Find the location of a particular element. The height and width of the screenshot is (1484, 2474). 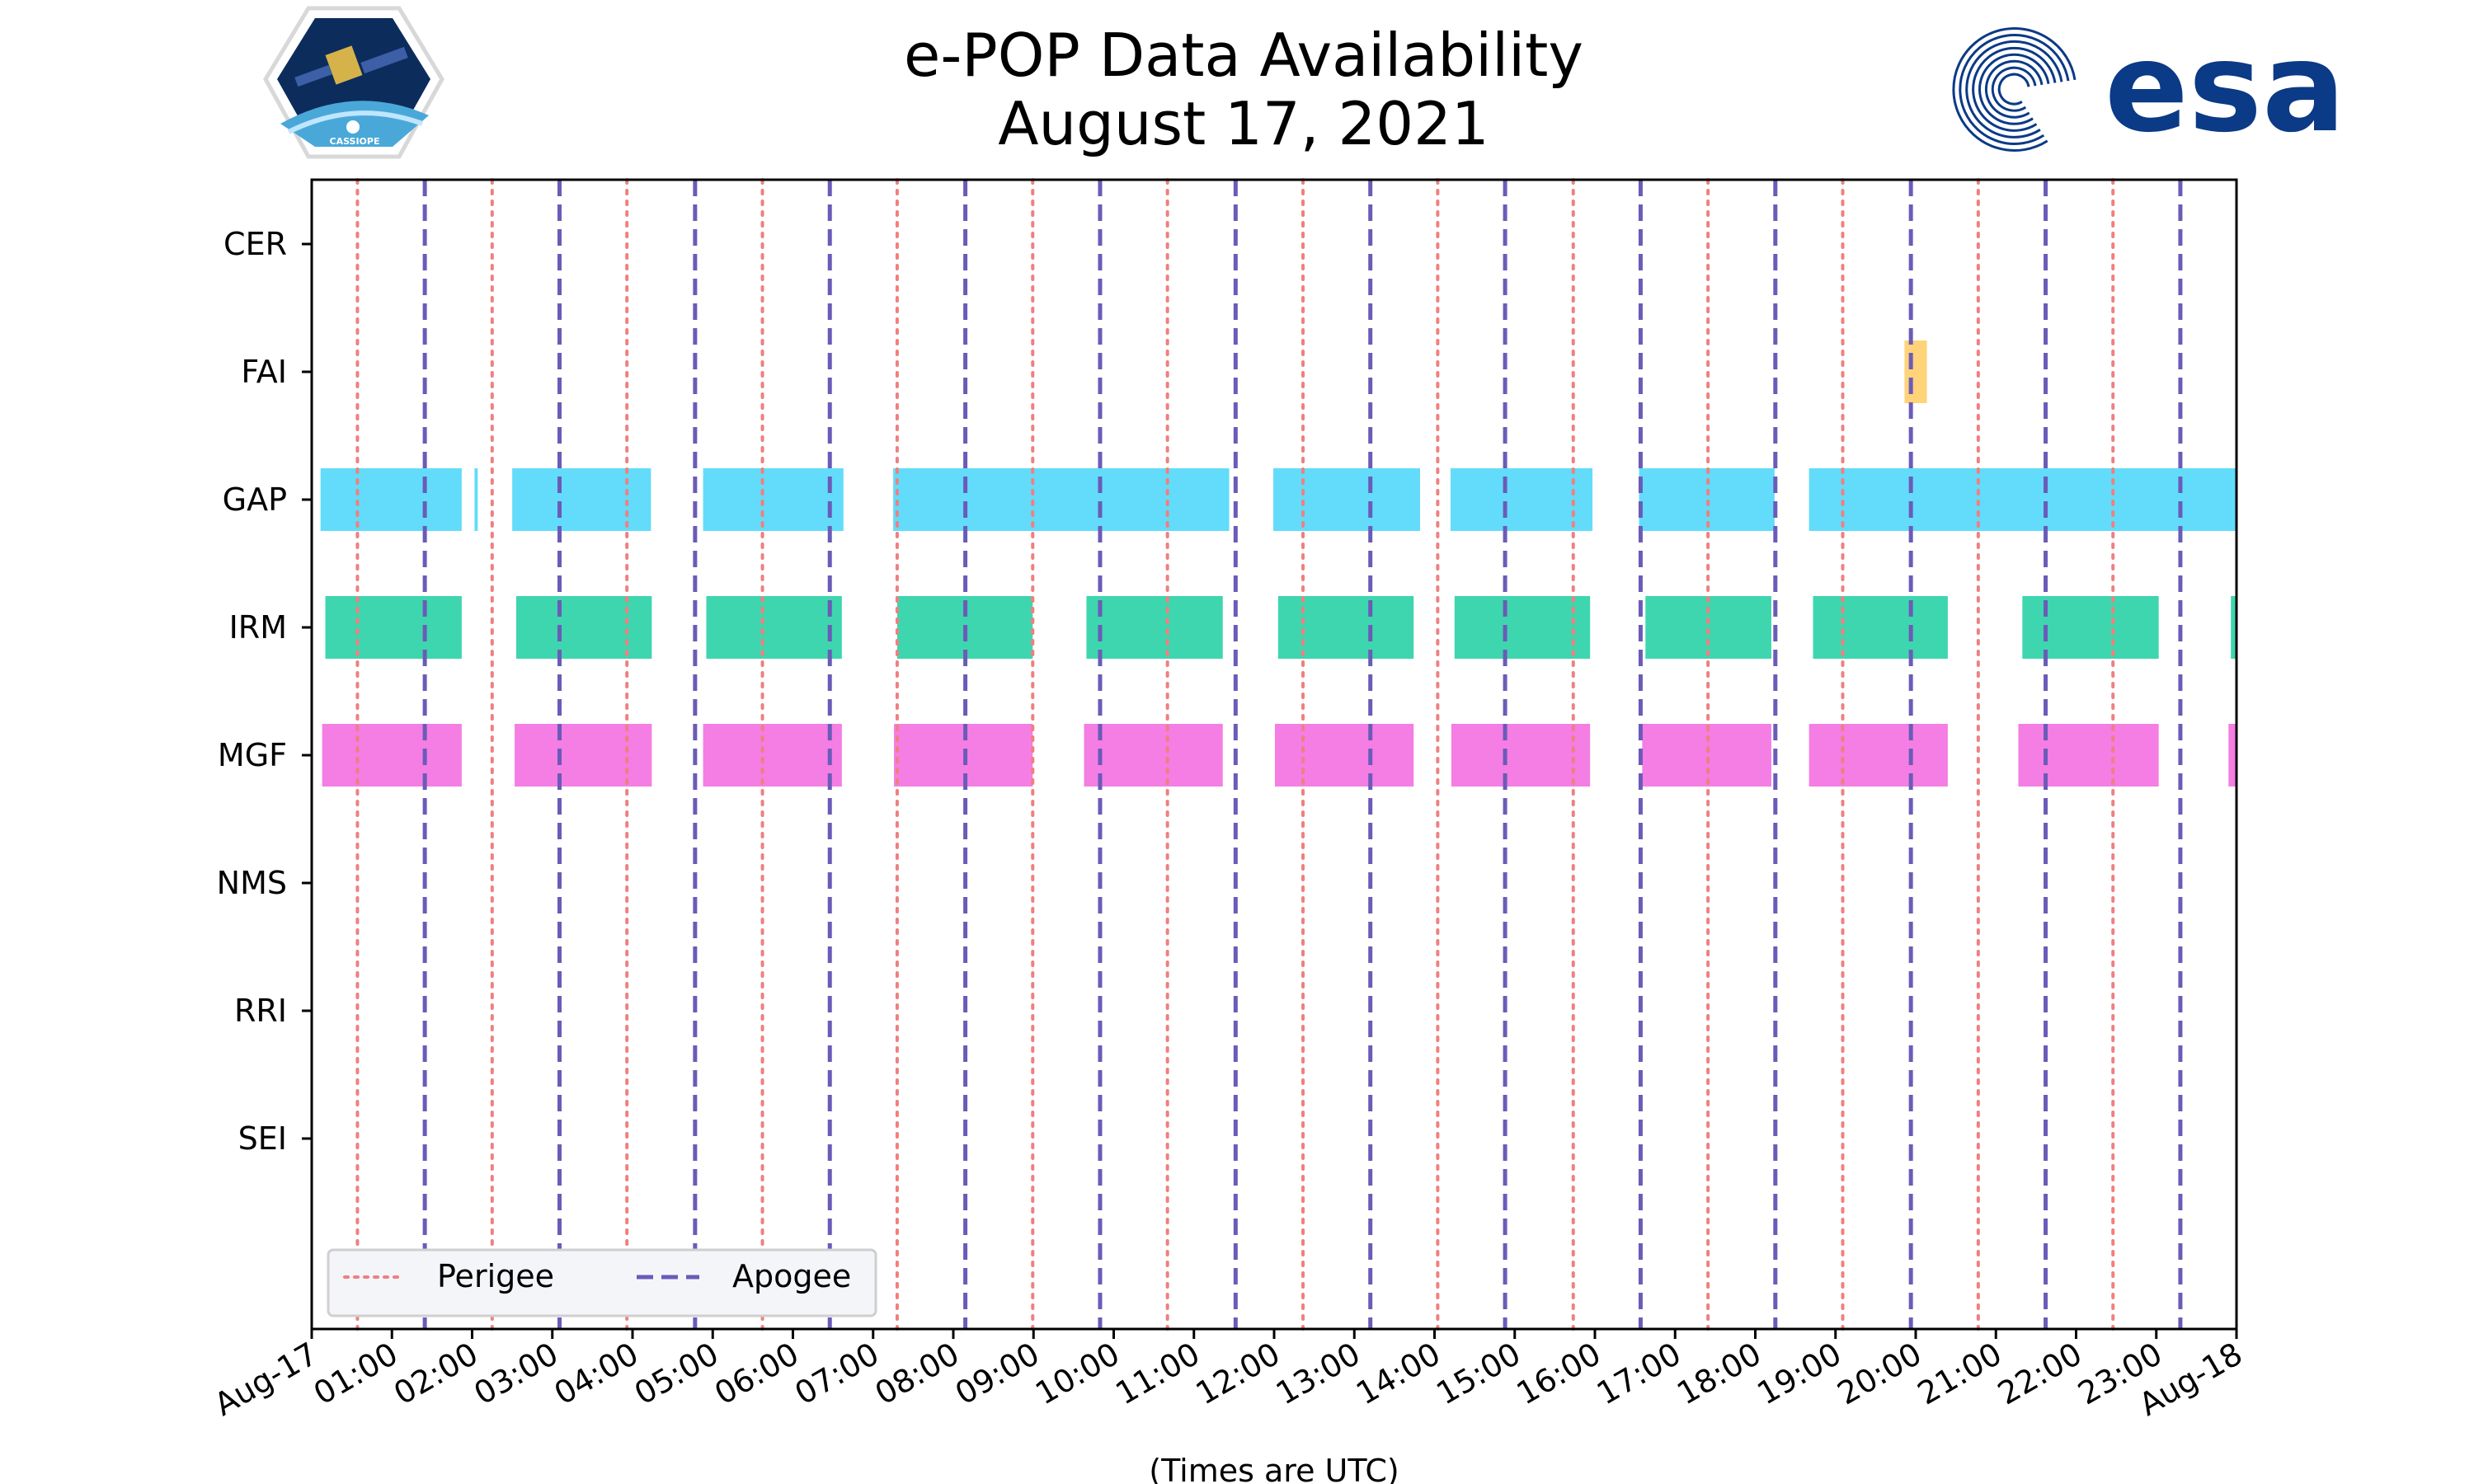

x-tick-label-18: 18:00 is located at coordinates (1719, 1374).